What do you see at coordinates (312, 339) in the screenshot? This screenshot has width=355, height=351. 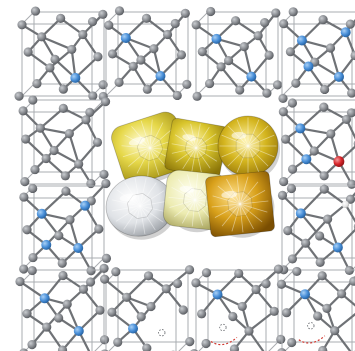 I see `vacancy-path` at bounding box center [312, 339].